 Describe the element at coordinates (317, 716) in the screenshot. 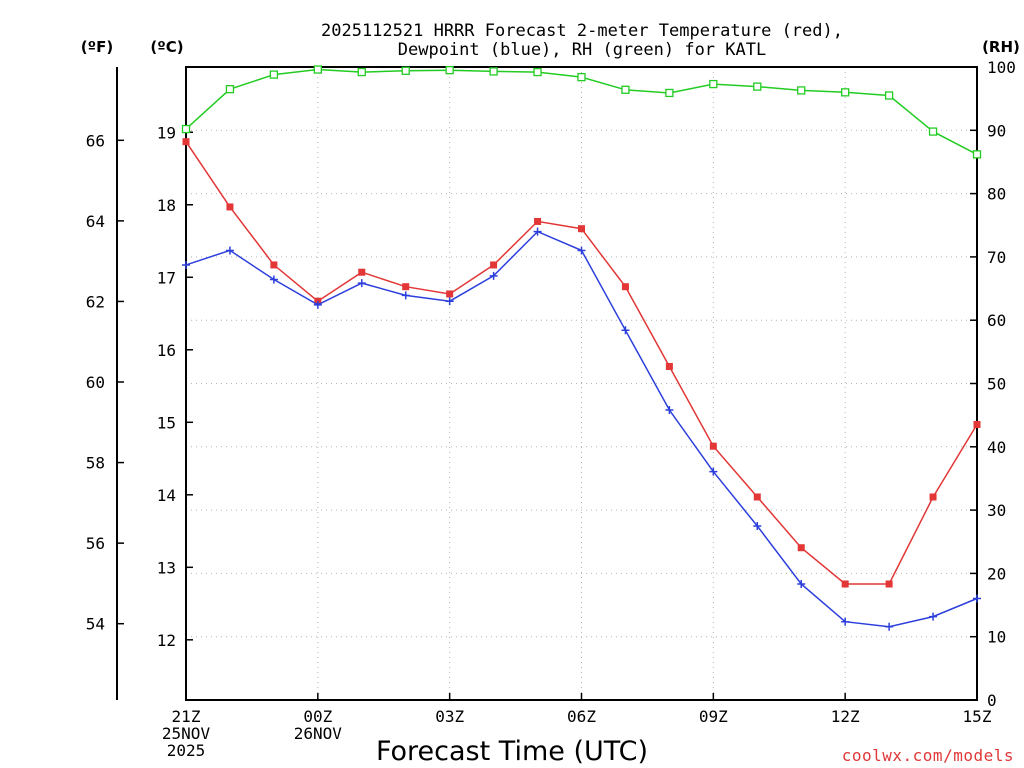

I see `time-tick-label: 00Z` at that location.